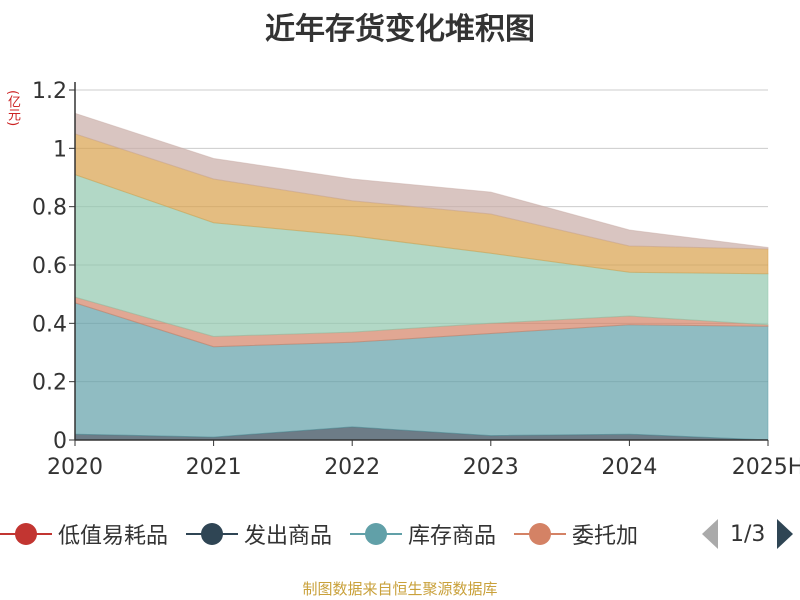 This screenshot has height=600, width=800. Describe the element at coordinates (49, 91) in the screenshot. I see `y-tick-label: 1.2` at that location.